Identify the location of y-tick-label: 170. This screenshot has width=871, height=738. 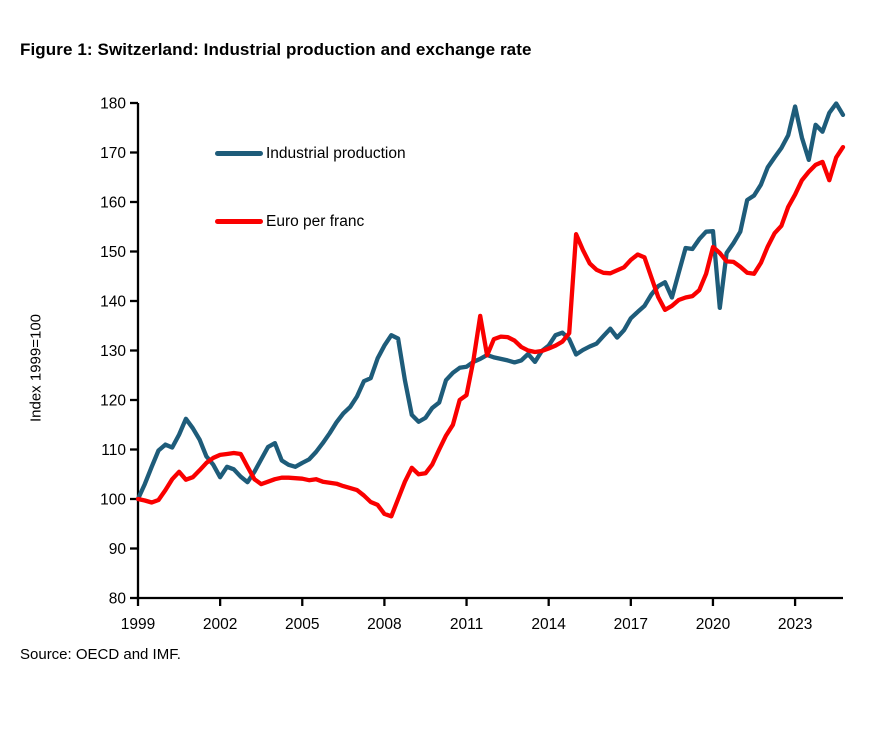
(113, 153).